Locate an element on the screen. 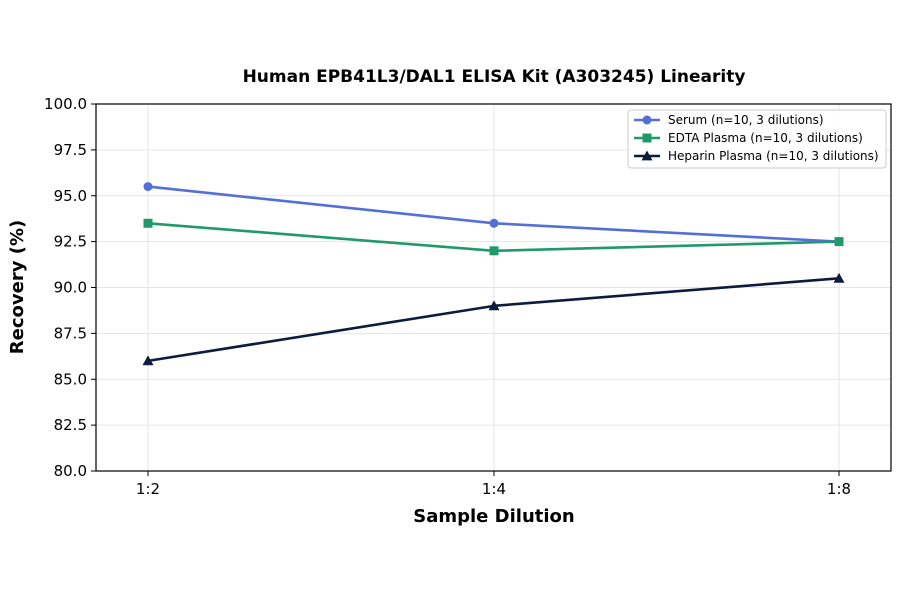 This screenshot has height=594, width=900. y-tick-label: 90.0 is located at coordinates (70, 288).